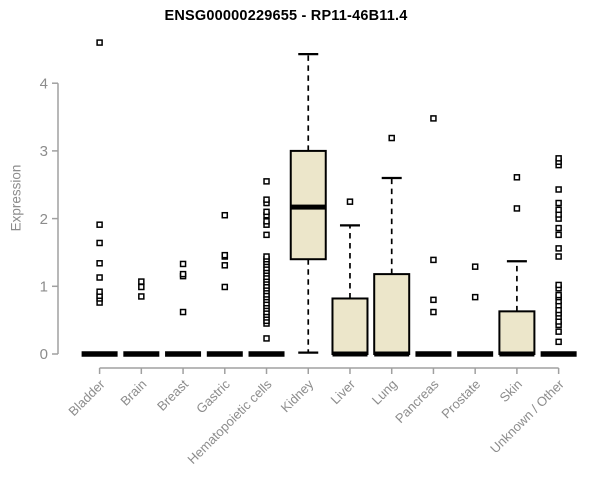 Image resolution: width=600 pixels, height=500 pixels. What do you see at coordinates (286, 16) in the screenshot?
I see `chart-title: ENSG00000229655 - RP11-46B11.4` at bounding box center [286, 16].